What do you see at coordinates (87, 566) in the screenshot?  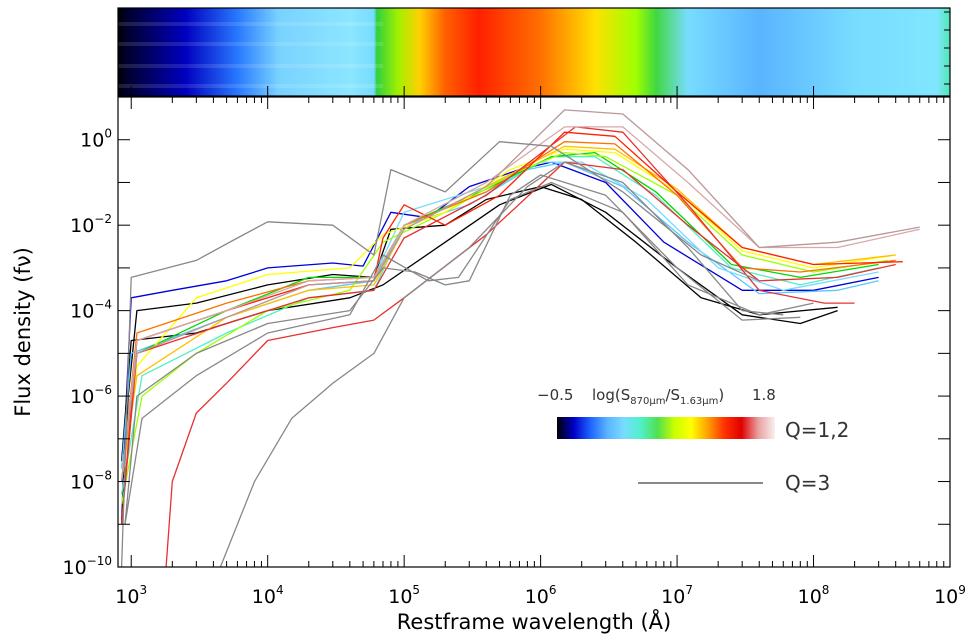 I see `y-tick-label: 10⁻¹⁰` at bounding box center [87, 566].